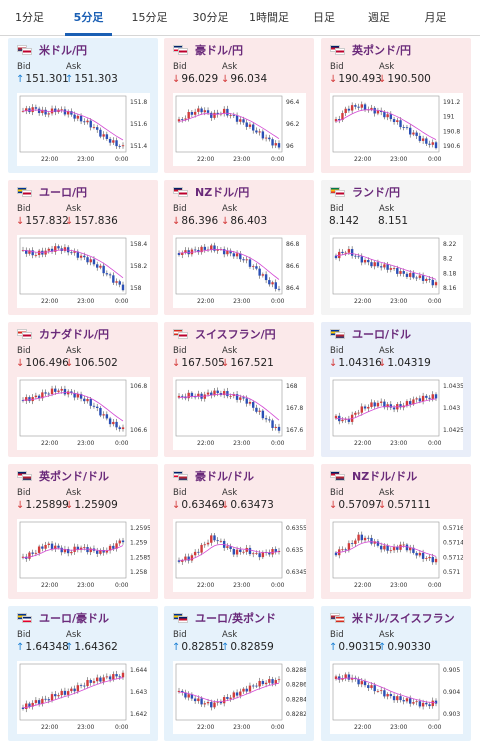  Describe the element at coordinates (74, 334) in the screenshot. I see `pair-name: カナダドル/円` at that location.